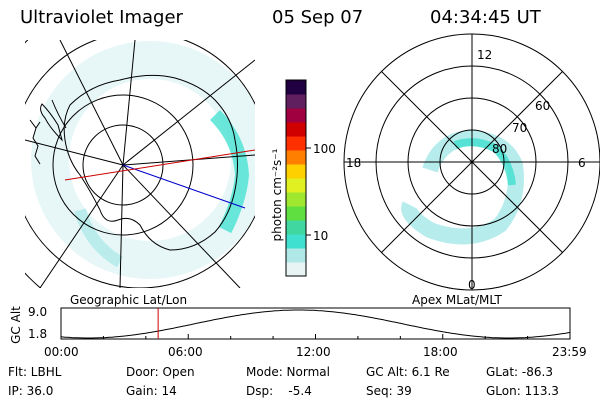 This screenshot has height=400, width=600. I want to click on orbit-track, so click(184, 186).